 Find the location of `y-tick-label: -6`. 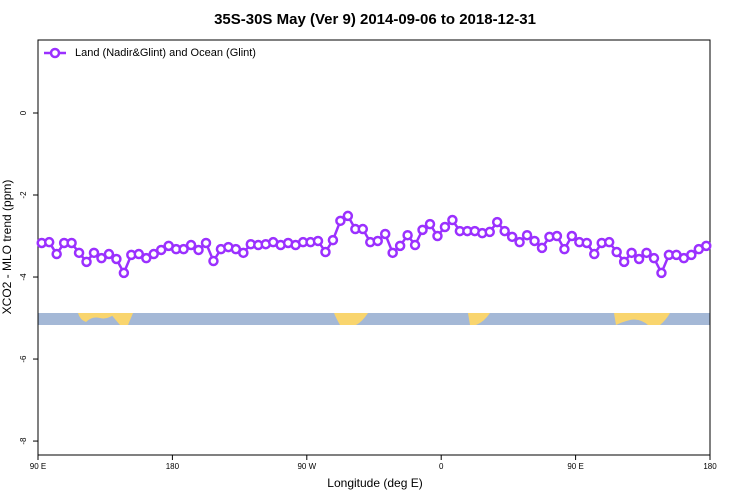

y-tick-label: -6 is located at coordinates (23, 359).